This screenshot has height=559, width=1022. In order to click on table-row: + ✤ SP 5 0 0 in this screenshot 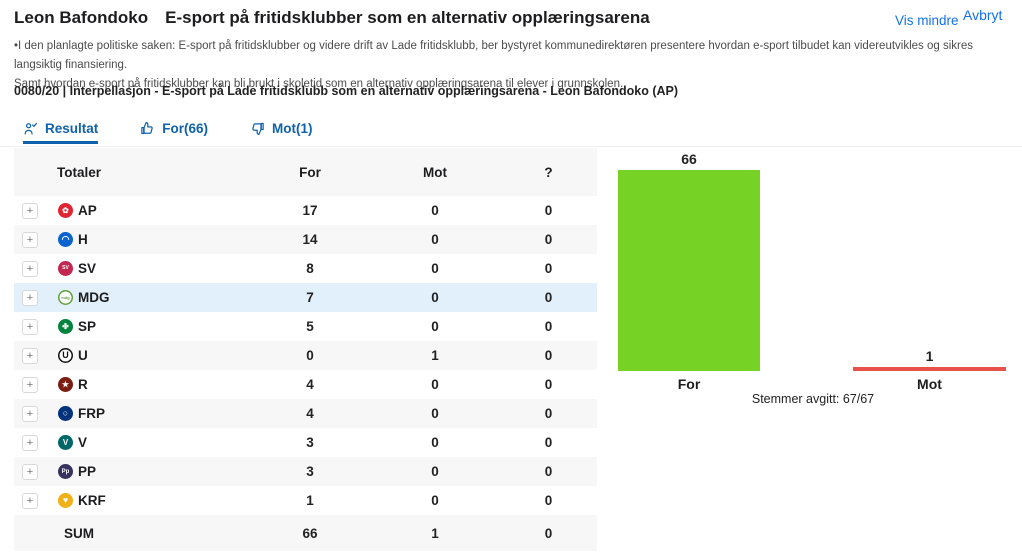, I will do `click(305, 326)`.